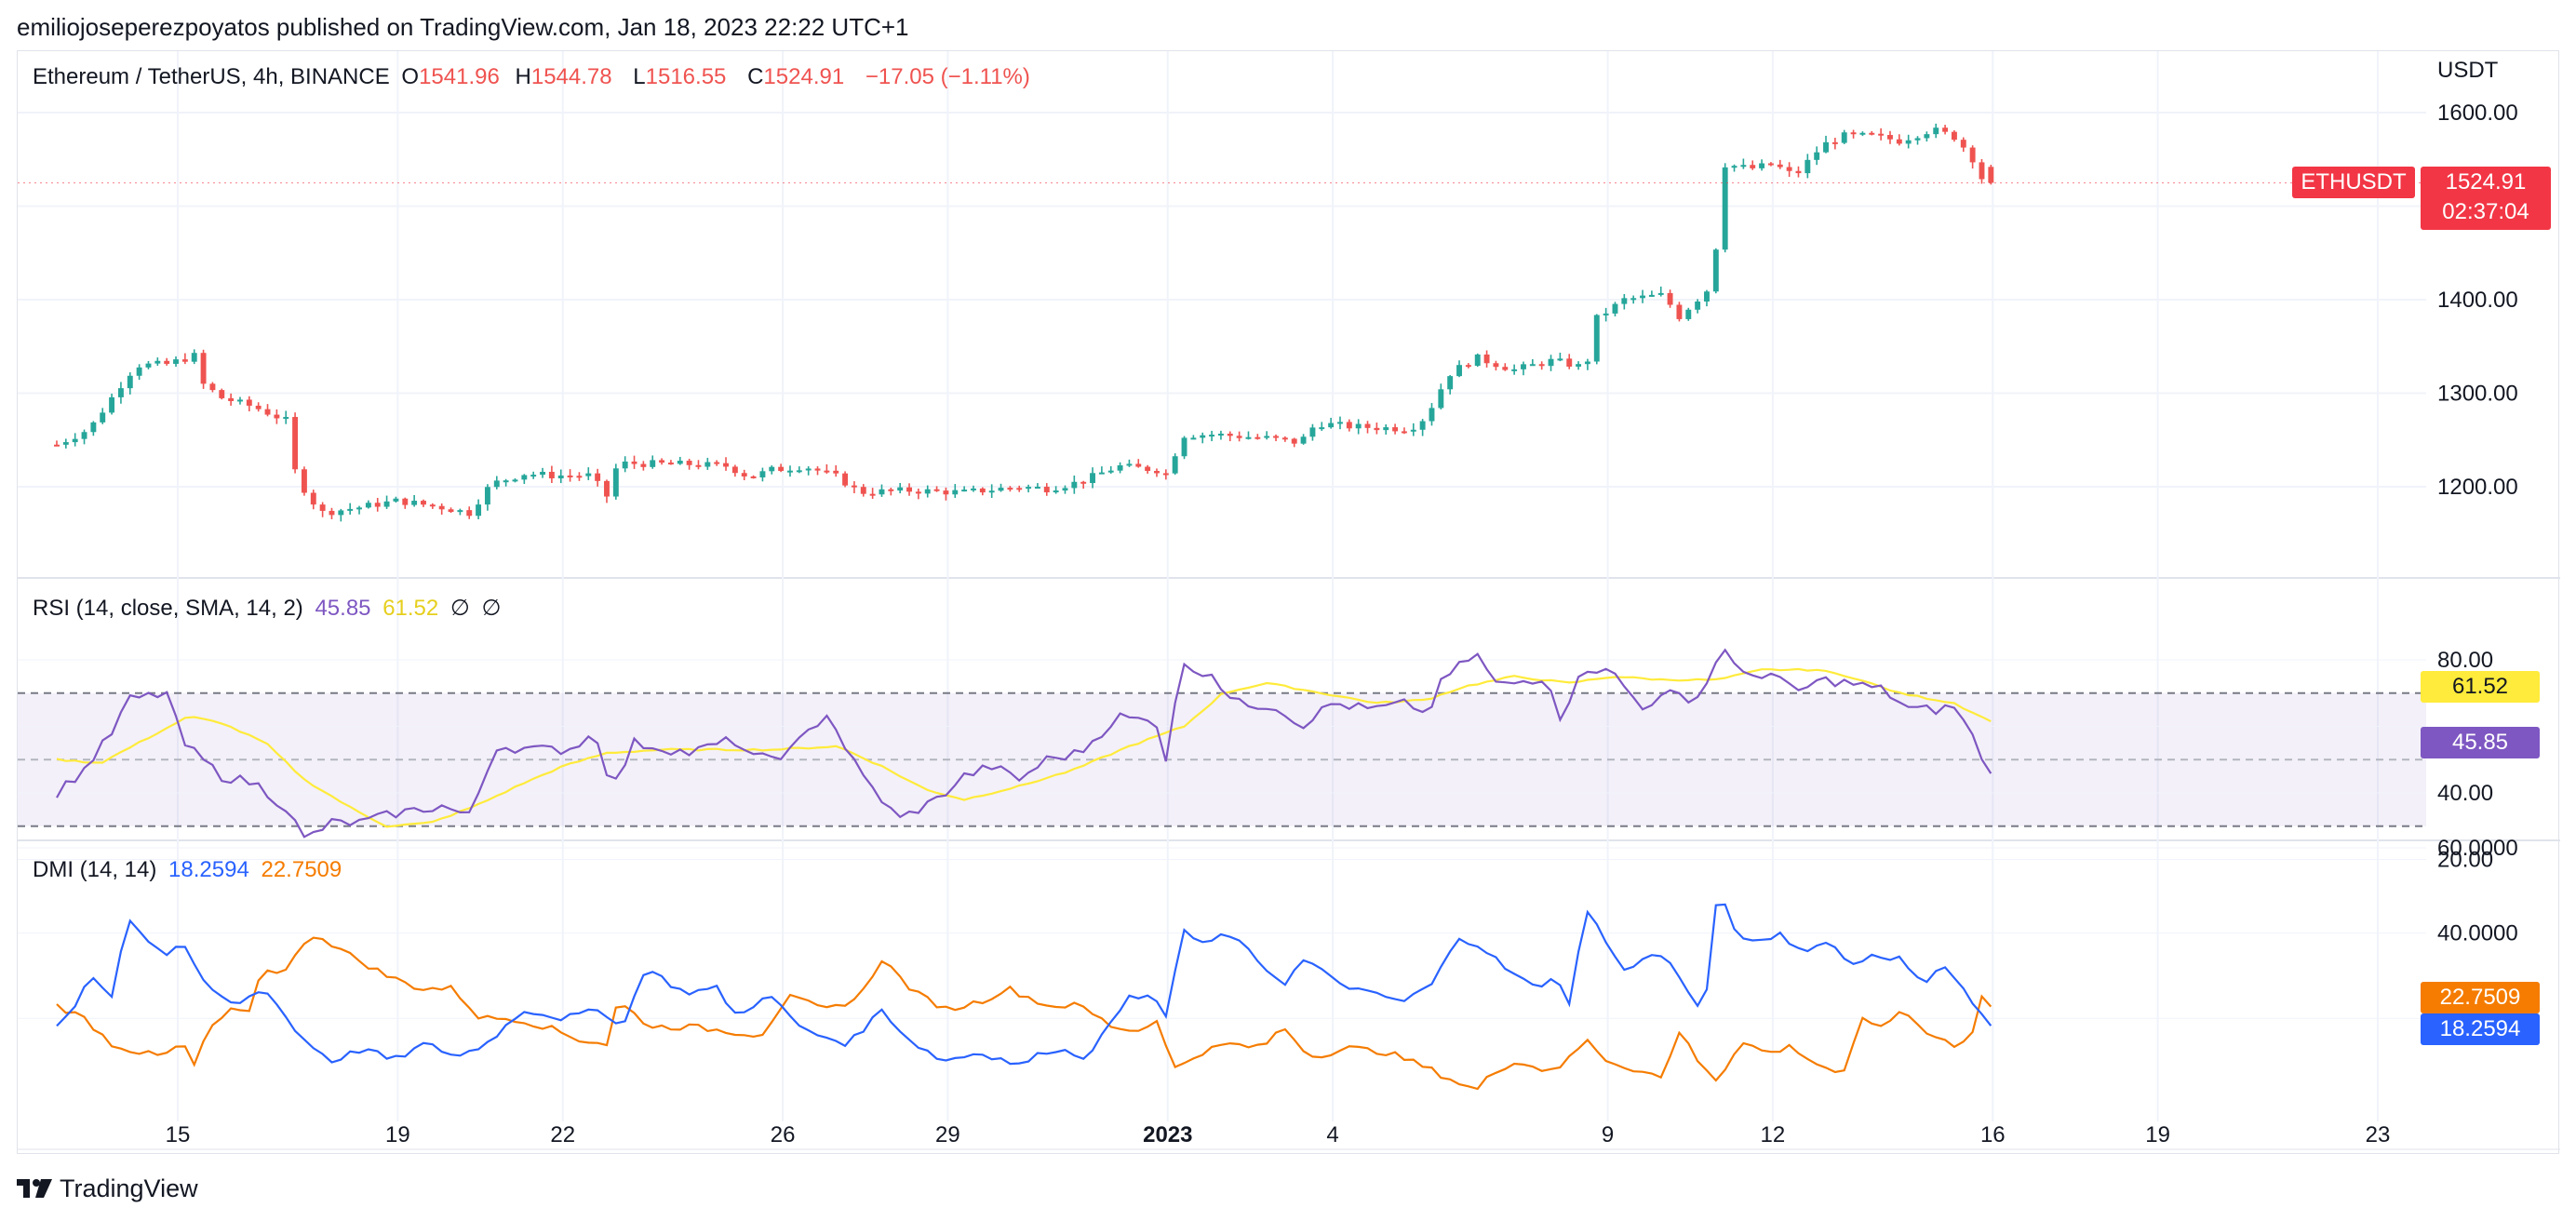  Describe the element at coordinates (2486, 198) in the screenshot. I see `last-price-badge: 1524.91 02:37:04` at that location.